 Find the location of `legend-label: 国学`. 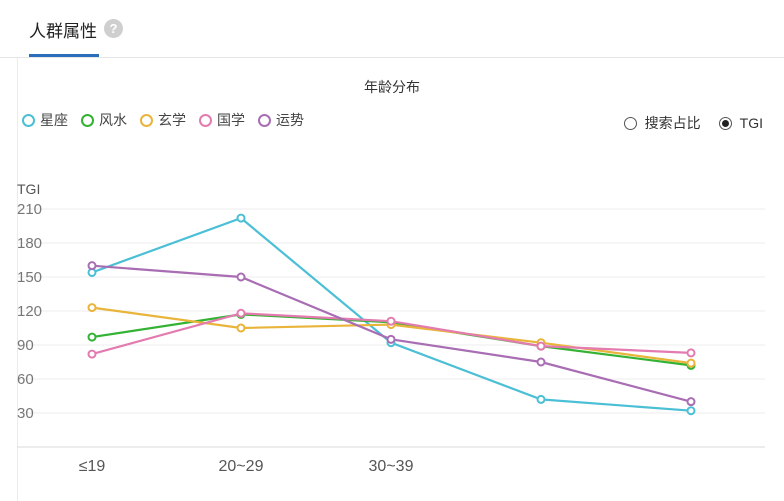

legend-label: 国学 is located at coordinates (231, 120).